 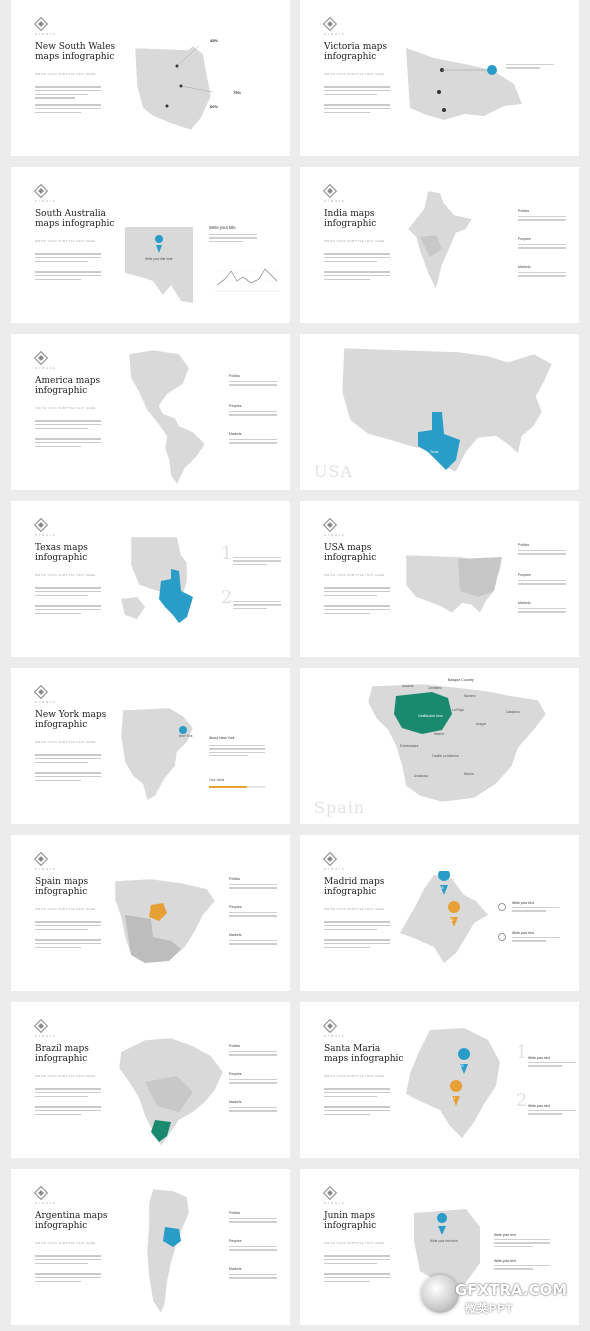 What do you see at coordinates (470, 696) in the screenshot?
I see `region-label: Navarra` at bounding box center [470, 696].